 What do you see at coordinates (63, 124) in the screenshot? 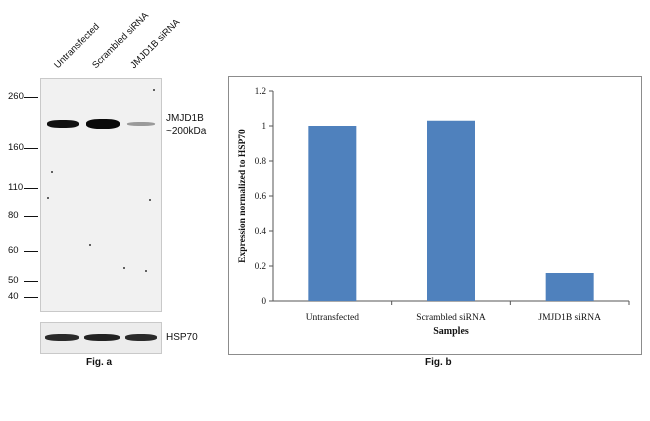
I see `band-untransfected` at bounding box center [63, 124].